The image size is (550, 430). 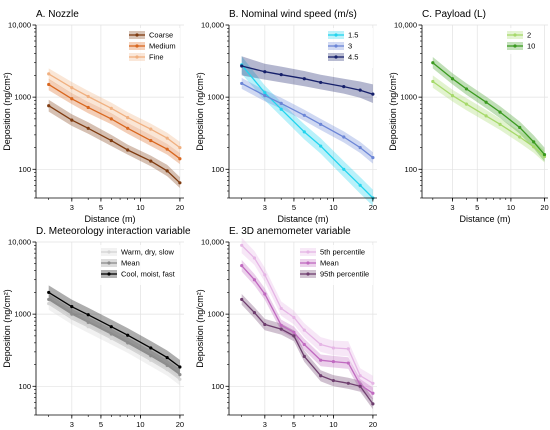 What do you see at coordinates (153, 48) in the screenshot?
I see `legend: Coarse Medium Fine` at bounding box center [153, 48].